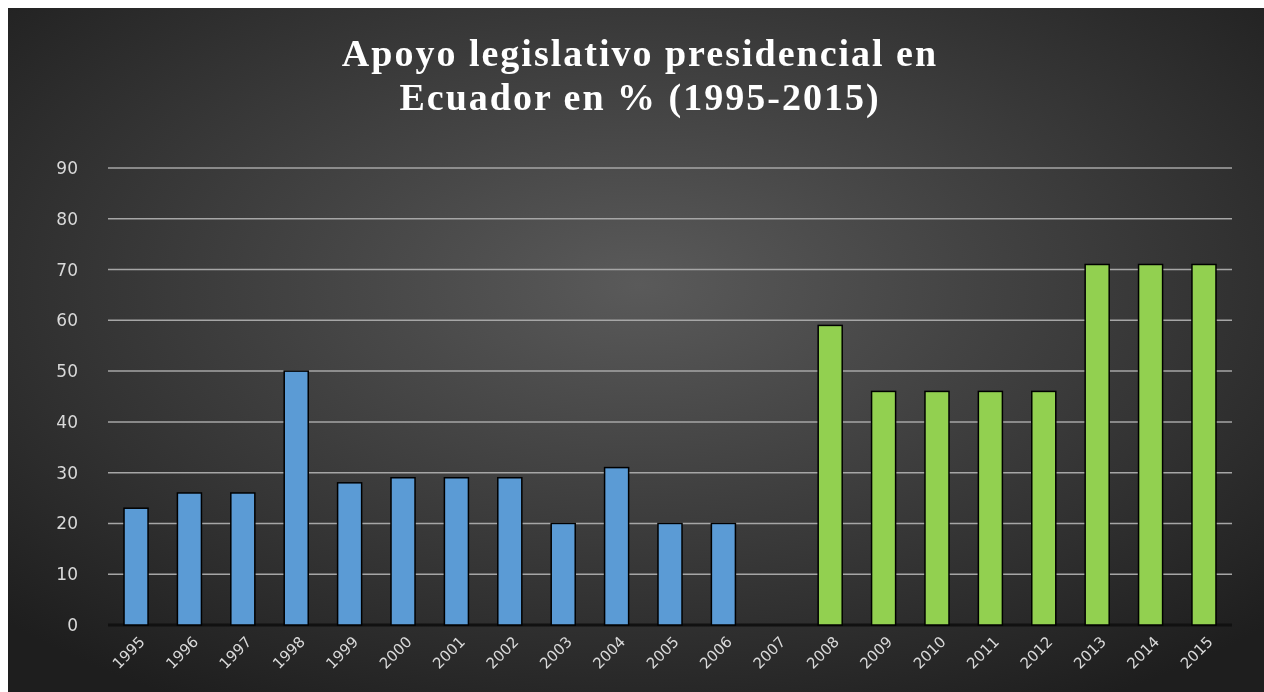  I want to click on y-tick-label: 30, so click(67, 472).